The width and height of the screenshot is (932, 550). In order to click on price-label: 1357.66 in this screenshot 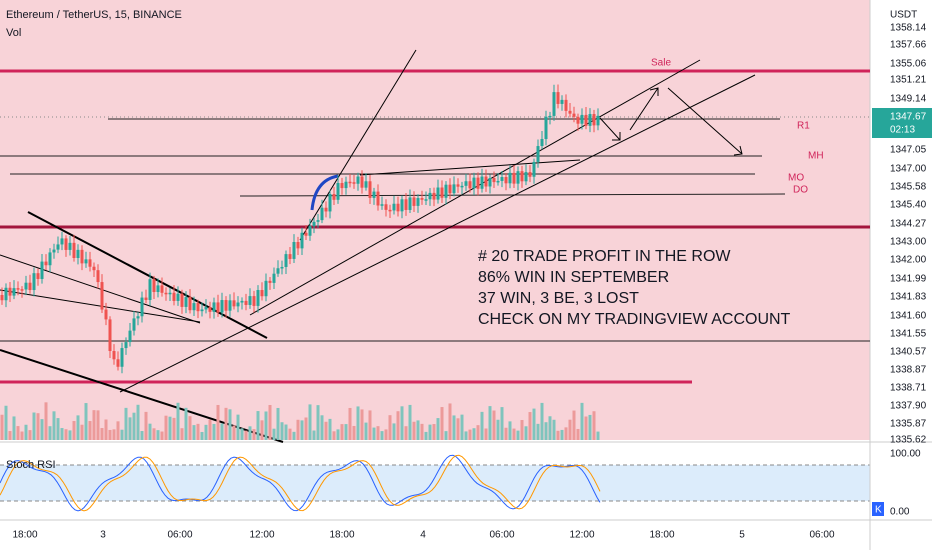, I will do `click(908, 45)`.